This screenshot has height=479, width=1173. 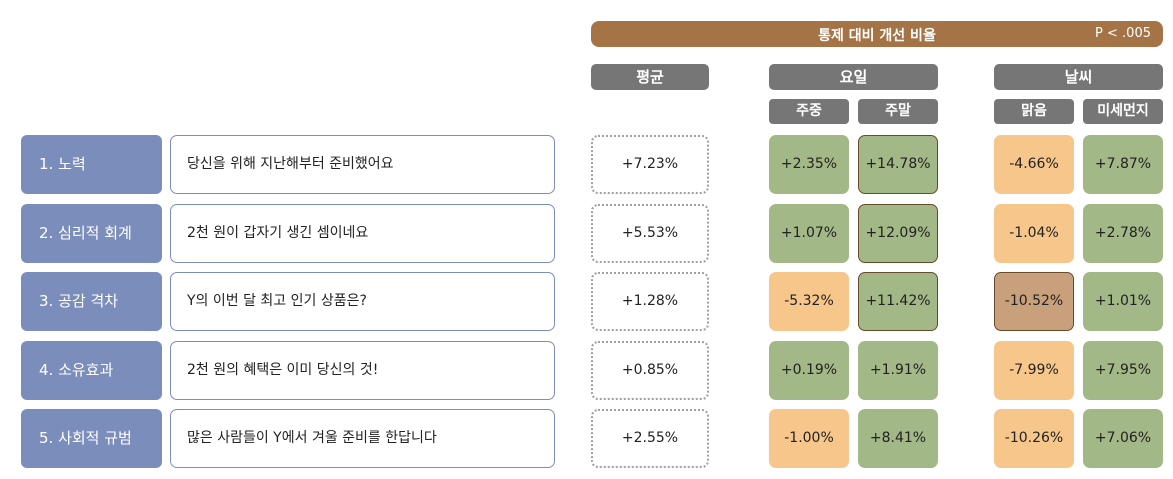 What do you see at coordinates (898, 301) in the screenshot?
I see `weekend-value: +11.42%` at bounding box center [898, 301].